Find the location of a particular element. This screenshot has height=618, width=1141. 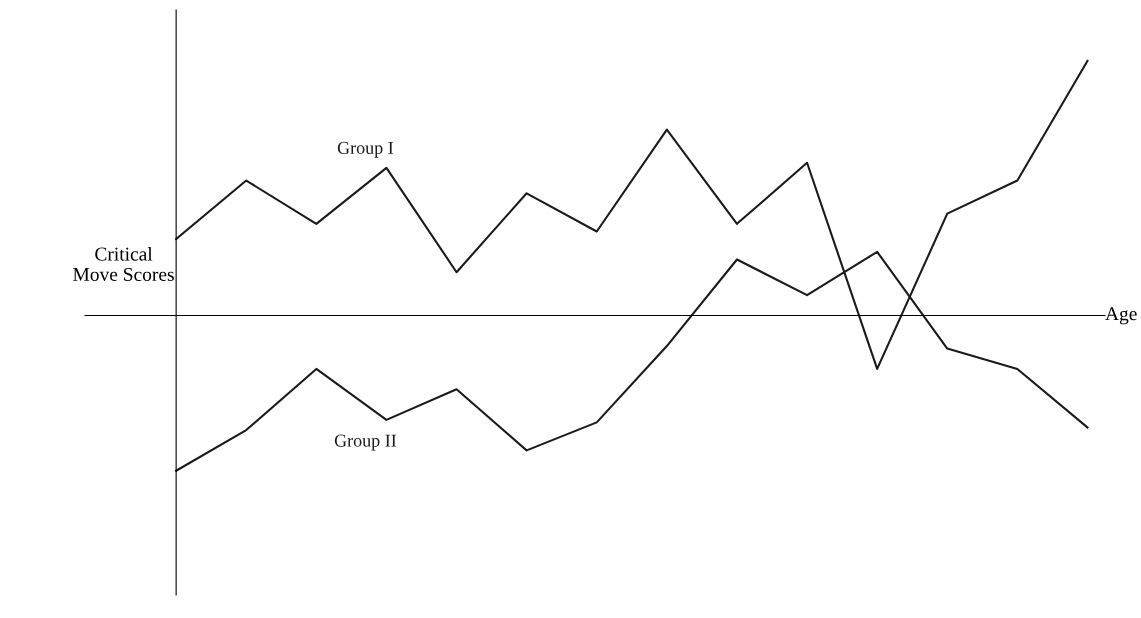

y-axis-title: Critical Move Scores is located at coordinates (123, 263).